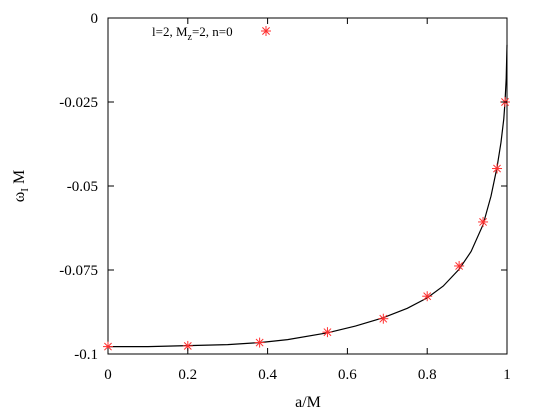  What do you see at coordinates (78, 271) in the screenshot?
I see `y-tick-label: -0.075` at bounding box center [78, 271].